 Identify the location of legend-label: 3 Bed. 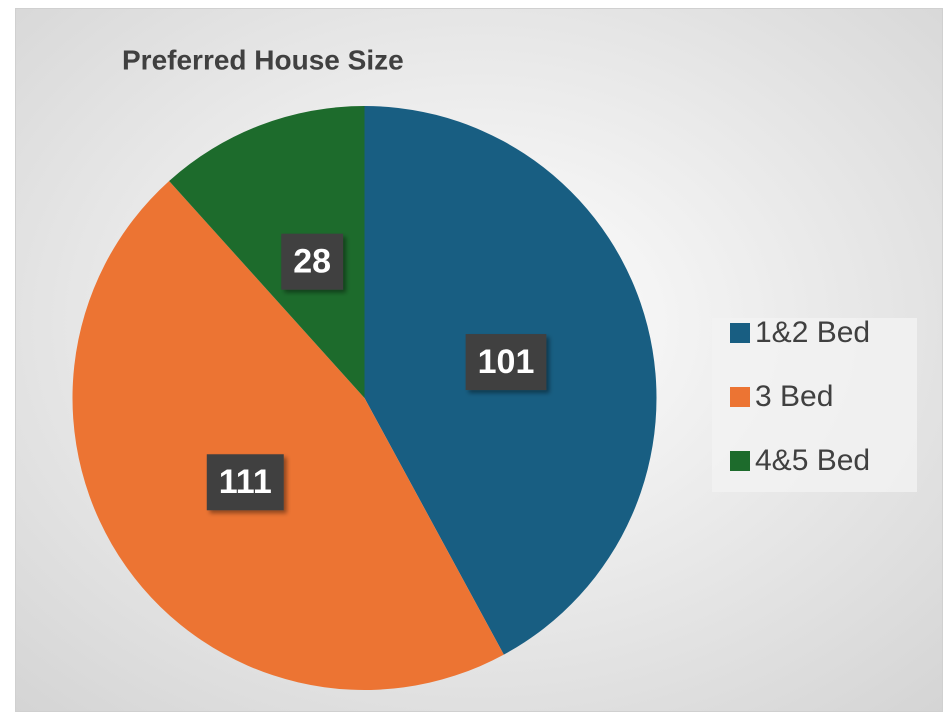
(794, 396).